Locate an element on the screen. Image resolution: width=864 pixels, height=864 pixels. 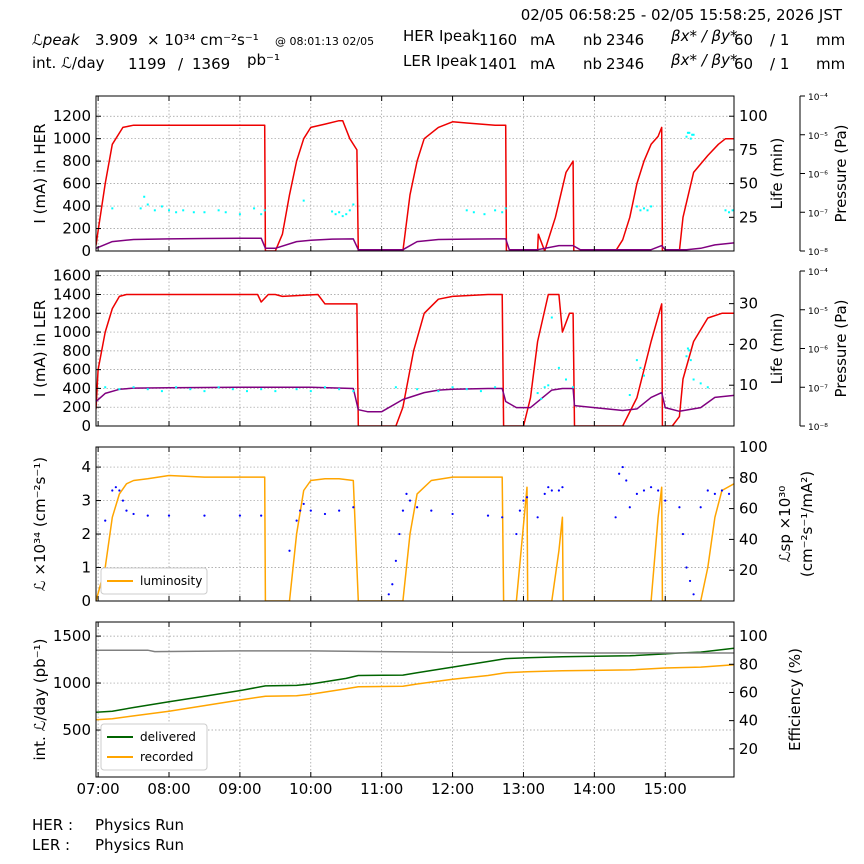
luminosity-legend is located at coordinates (154, 581).